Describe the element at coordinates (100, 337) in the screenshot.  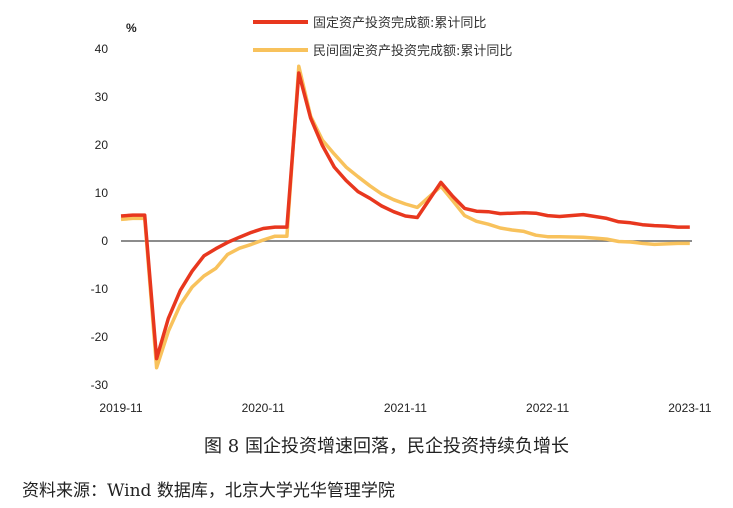
I see `y-tick-label: -20` at that location.